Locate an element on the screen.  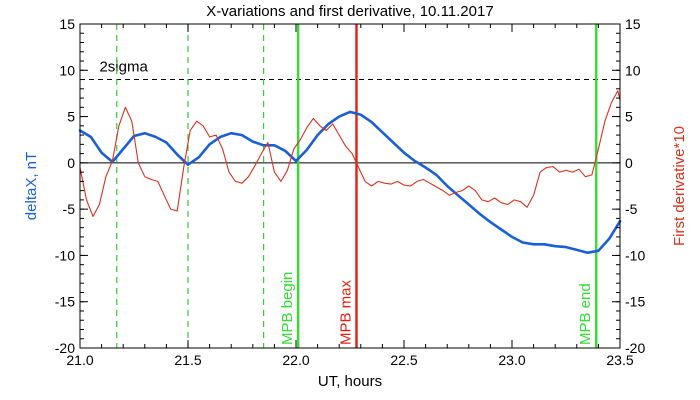
y-tick-label-right: 0 is located at coordinates (629, 163).